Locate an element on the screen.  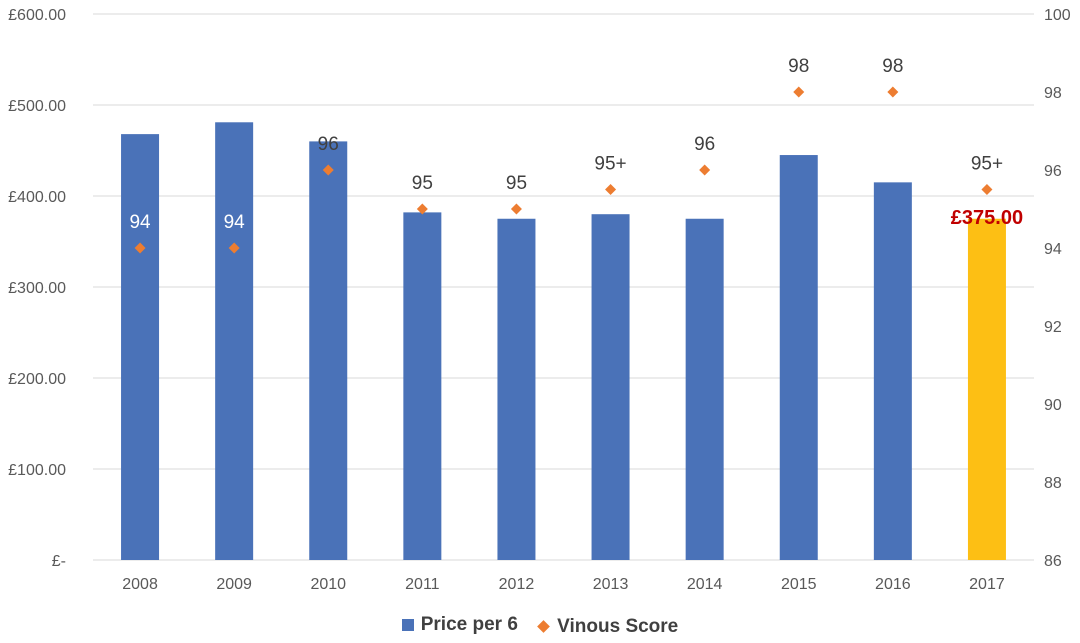
right-tick-label: 92 is located at coordinates (1053, 327).